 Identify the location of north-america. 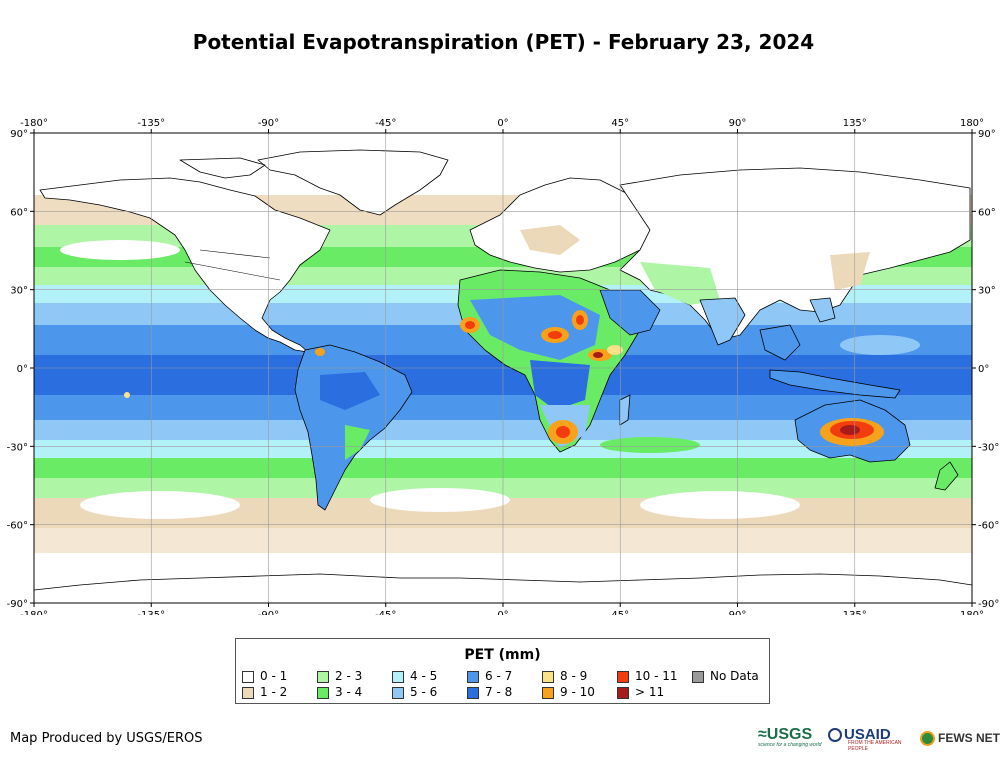
(185, 265).